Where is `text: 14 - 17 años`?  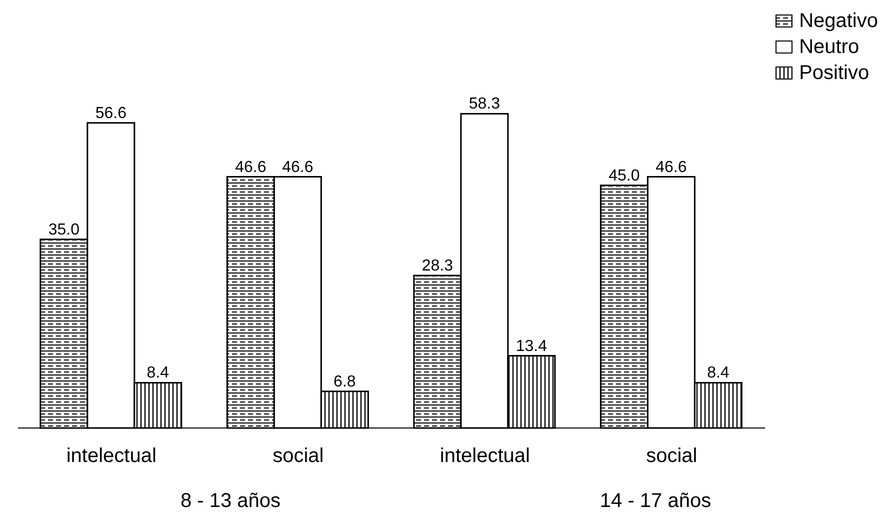
text: 14 - 17 años is located at coordinates (655, 501).